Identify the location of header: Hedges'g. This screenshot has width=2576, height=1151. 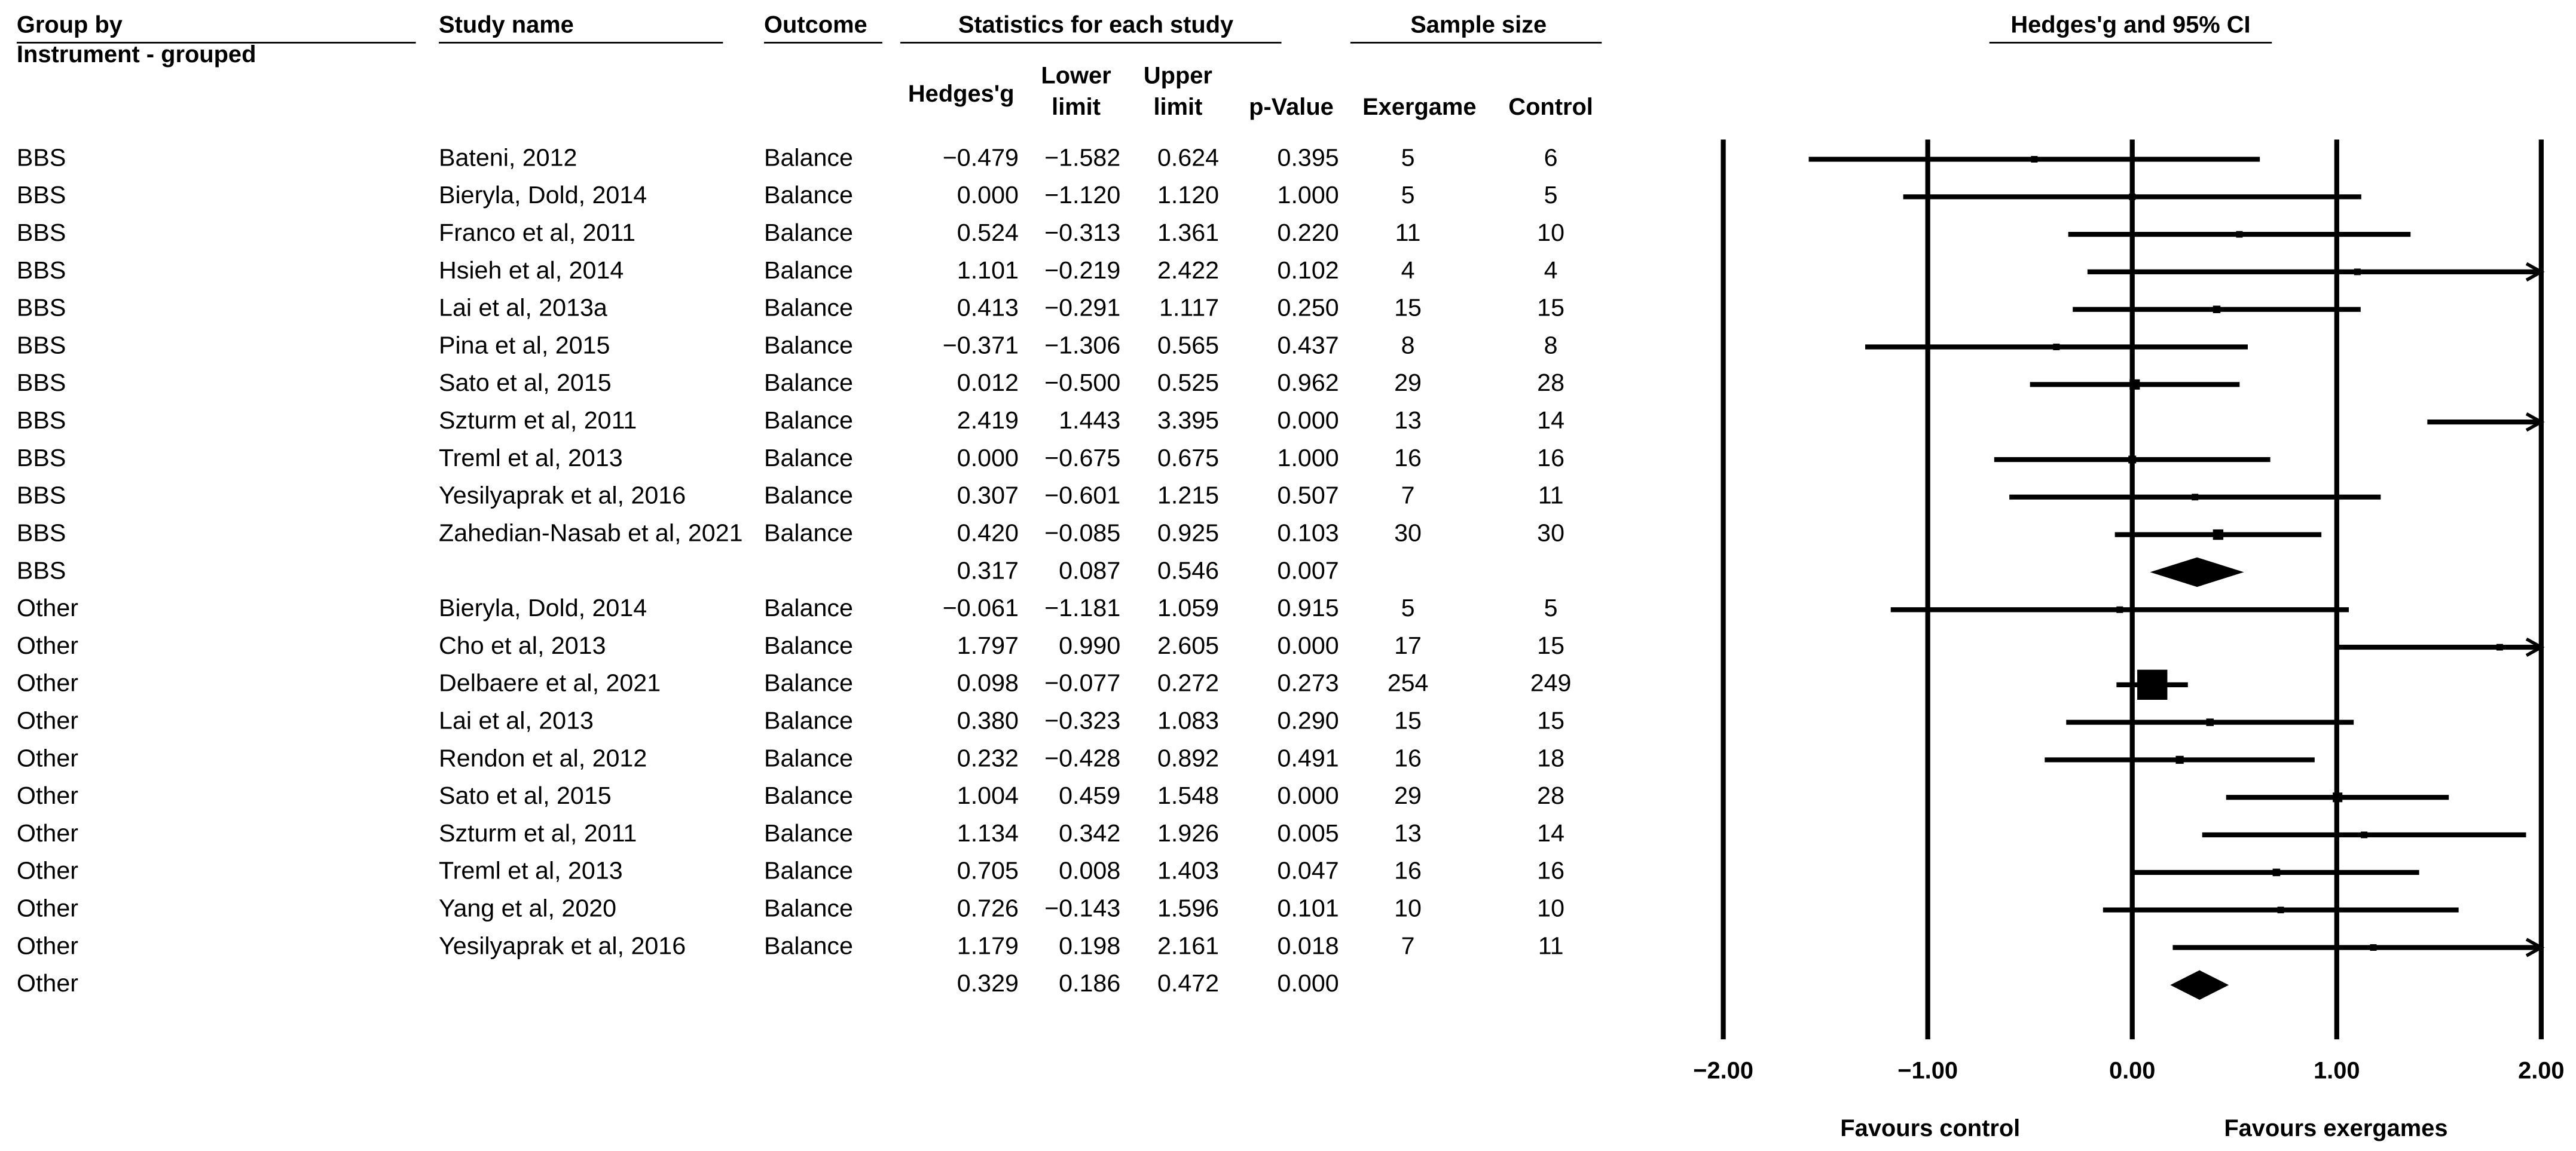
(961, 94).